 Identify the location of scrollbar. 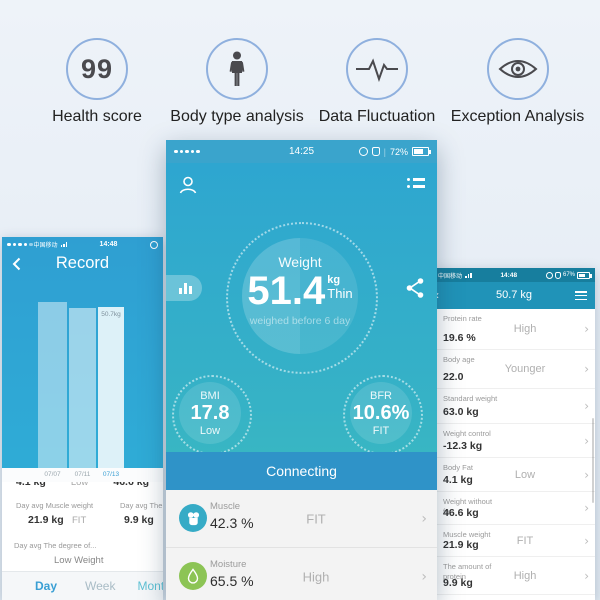
(593, 460).